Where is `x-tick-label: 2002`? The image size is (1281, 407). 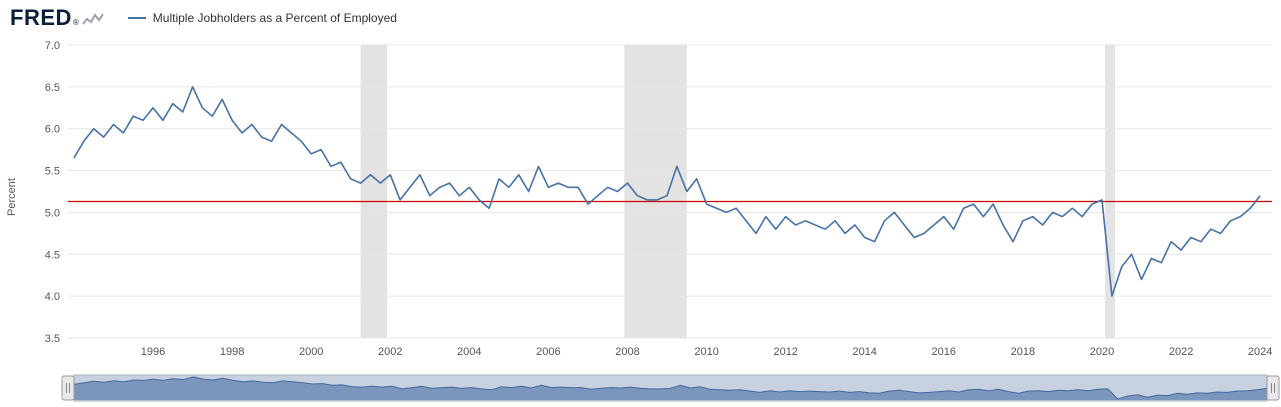
x-tick-label: 2002 is located at coordinates (390, 352).